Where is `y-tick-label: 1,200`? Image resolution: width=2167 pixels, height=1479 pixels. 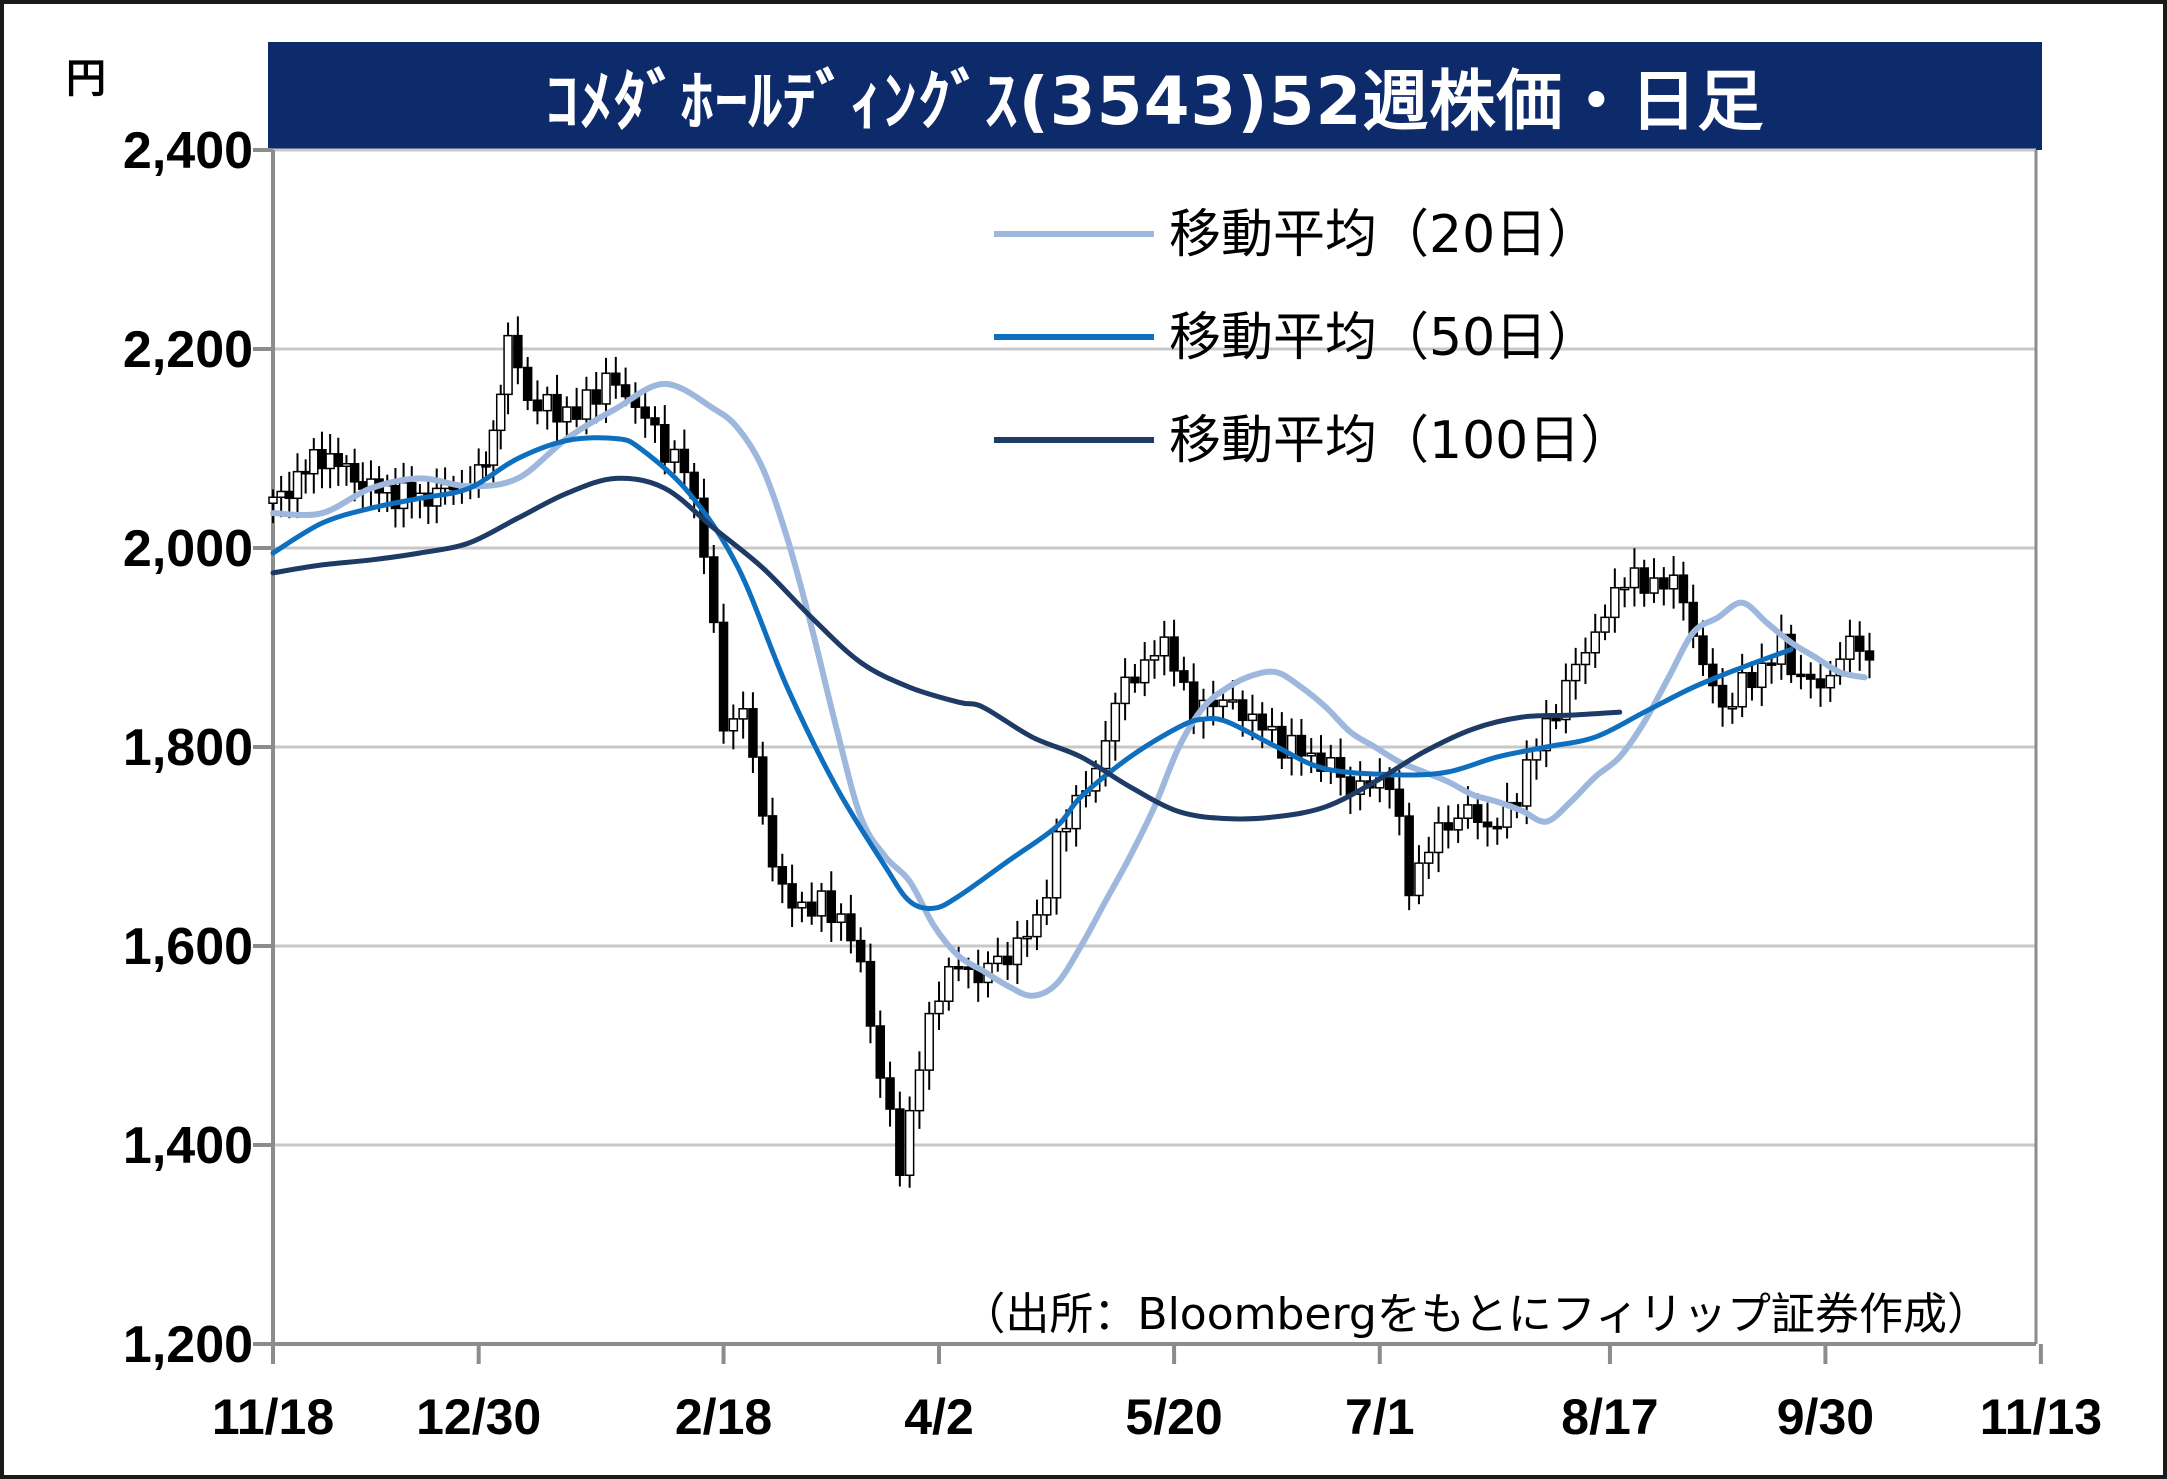
y-tick-label: 1,200 is located at coordinates (188, 1345).